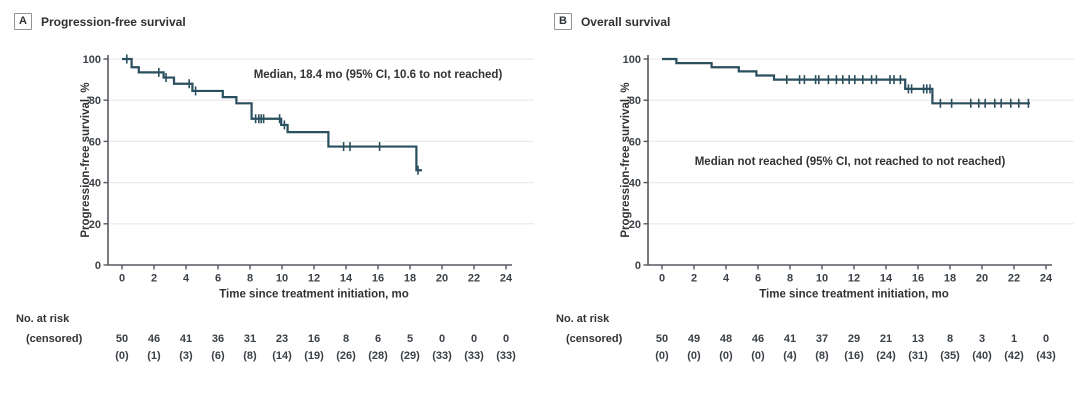 This screenshot has height=400, width=1080. Describe the element at coordinates (282, 339) in the screenshot. I see `risk-at-risk-value: 23` at that location.